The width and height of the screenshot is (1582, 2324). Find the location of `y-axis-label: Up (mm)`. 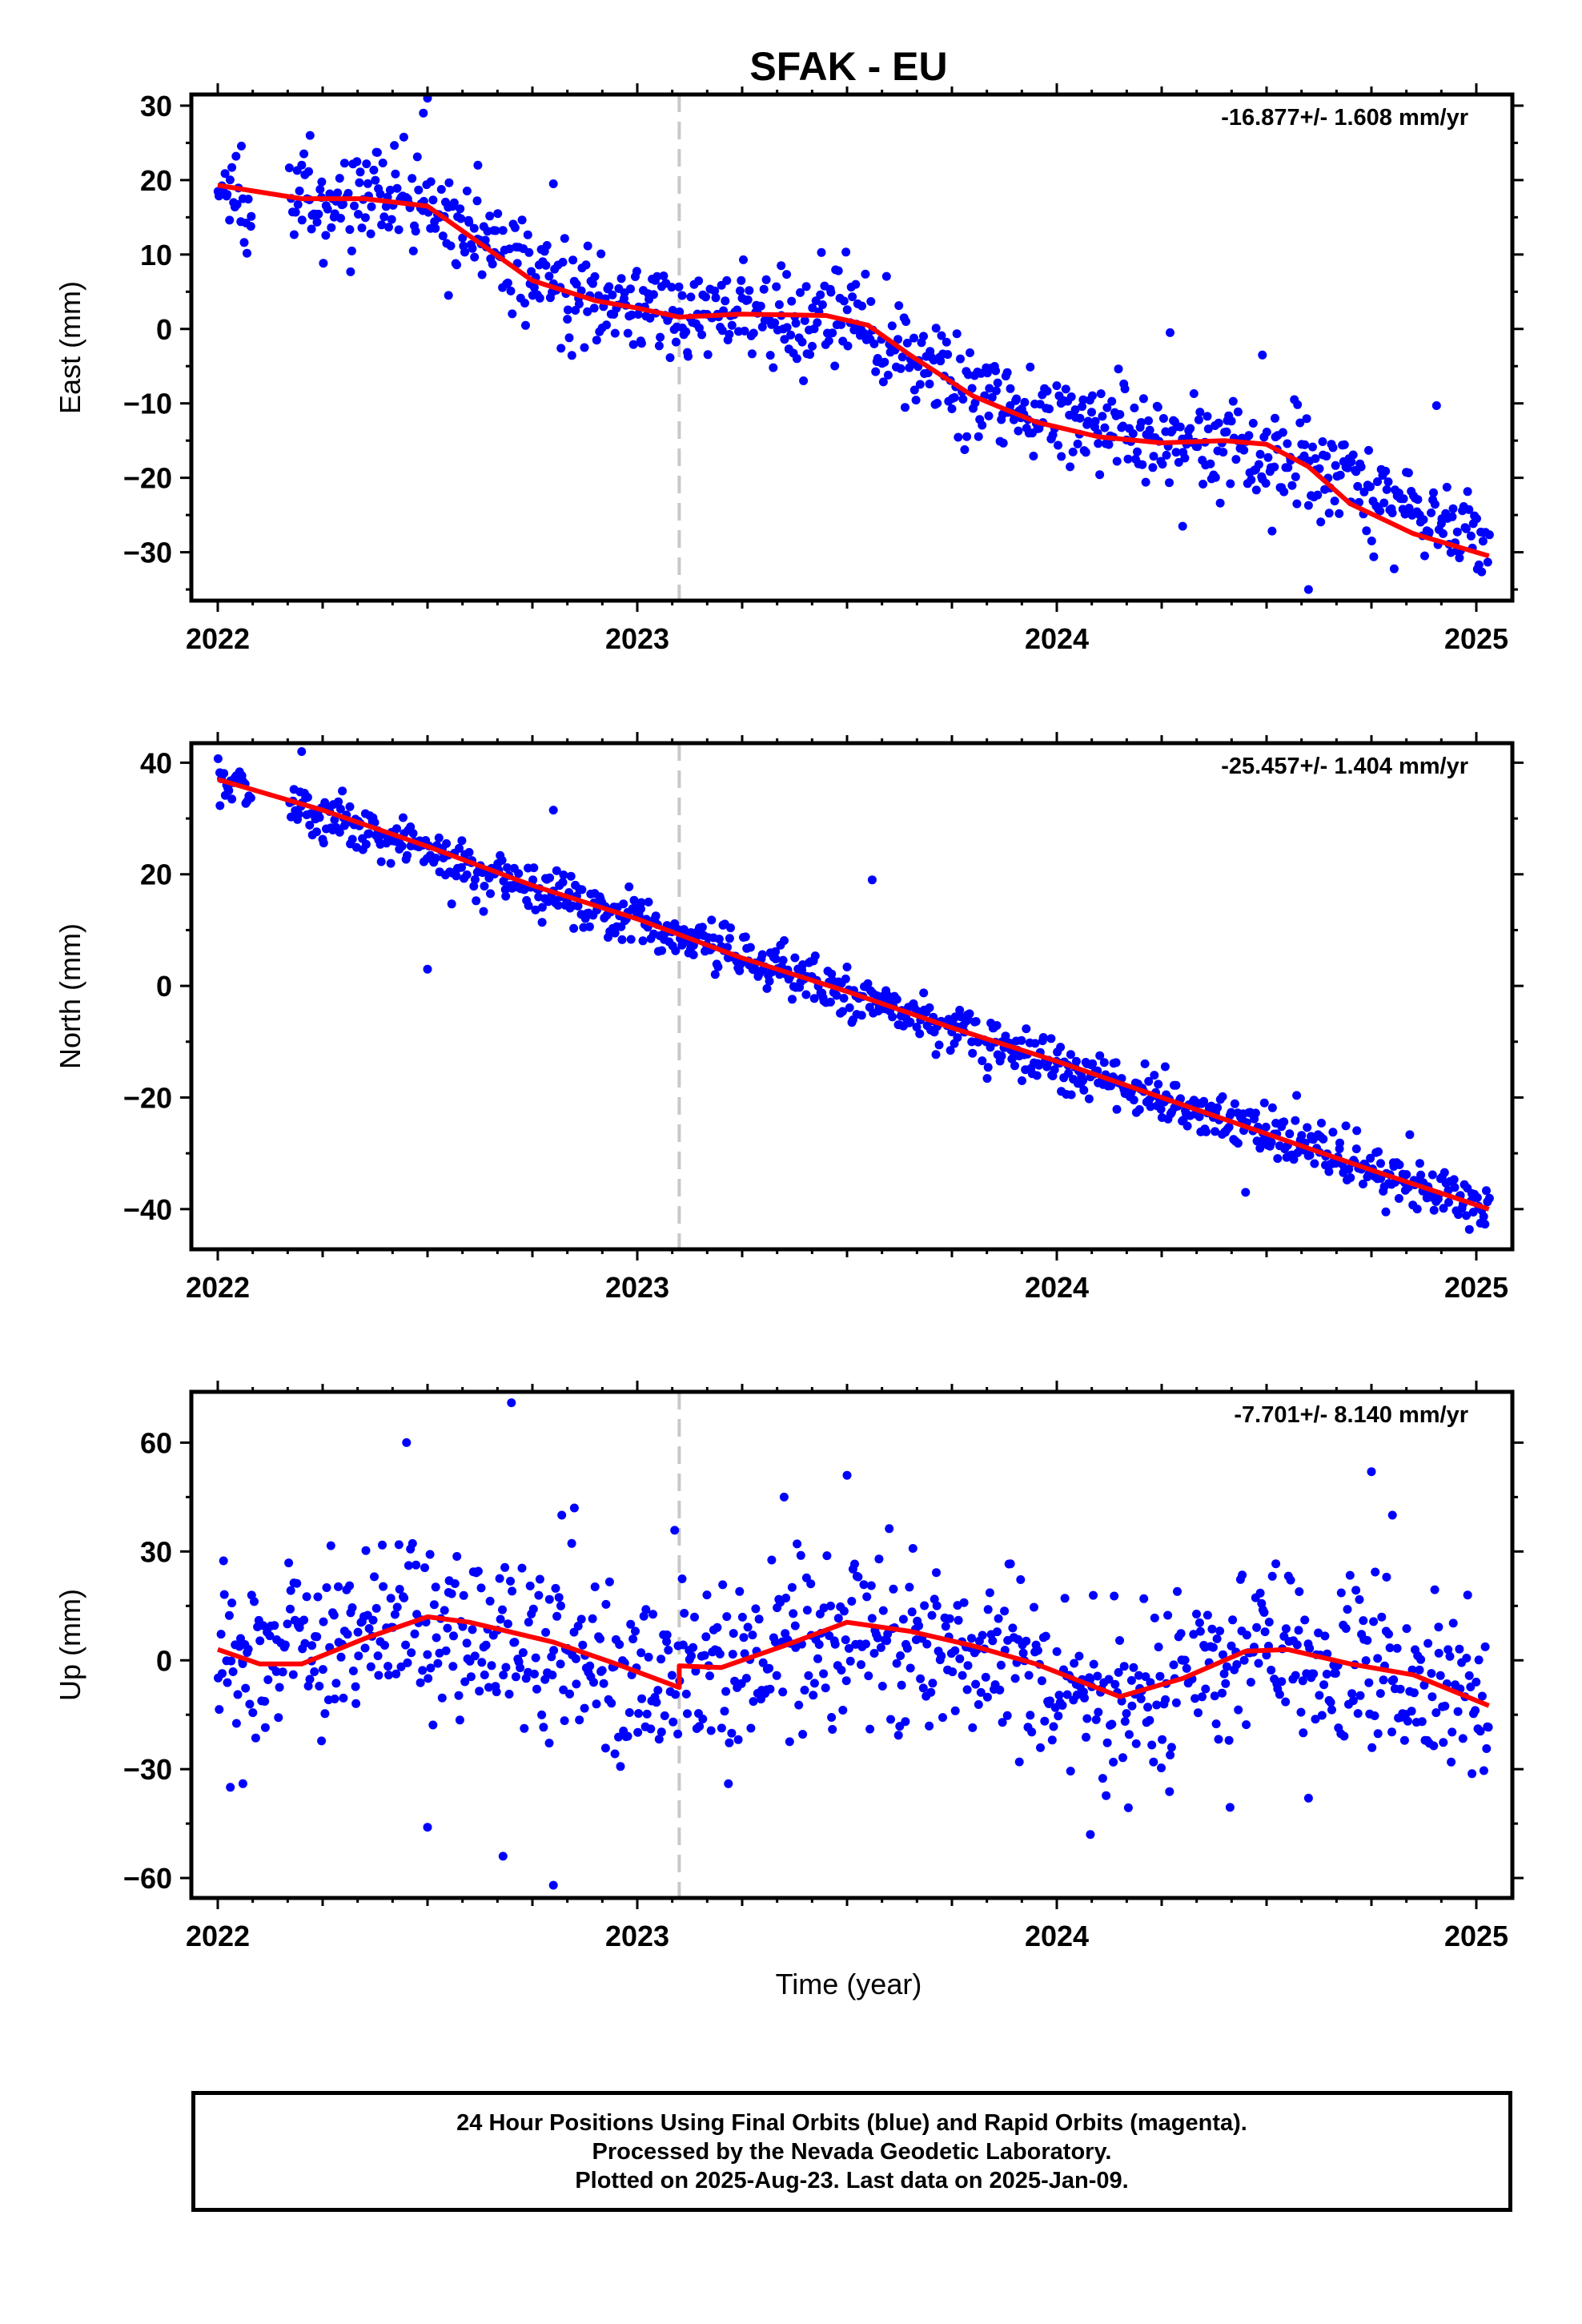

y-axis-label: Up (mm) is located at coordinates (70, 1645).